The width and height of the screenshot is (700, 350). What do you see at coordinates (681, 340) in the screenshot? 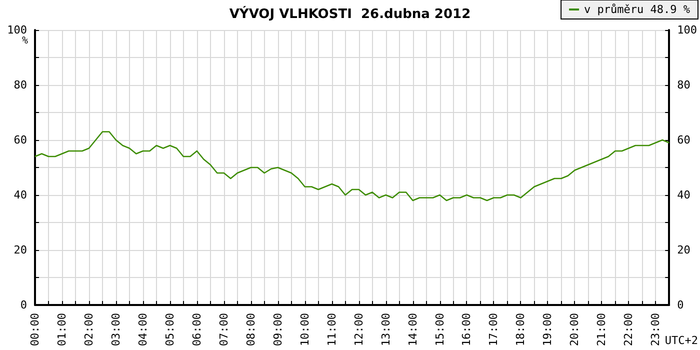
I see `text: UTC+2` at bounding box center [681, 340].